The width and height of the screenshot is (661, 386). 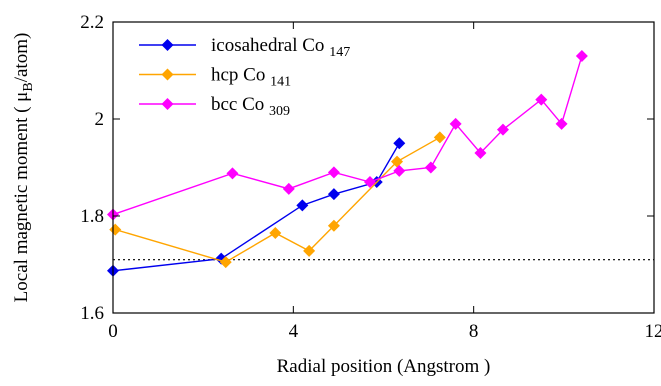 What do you see at coordinates (28, 86) in the screenshot?
I see `y-axis-label-subscript: B` at bounding box center [28, 86].